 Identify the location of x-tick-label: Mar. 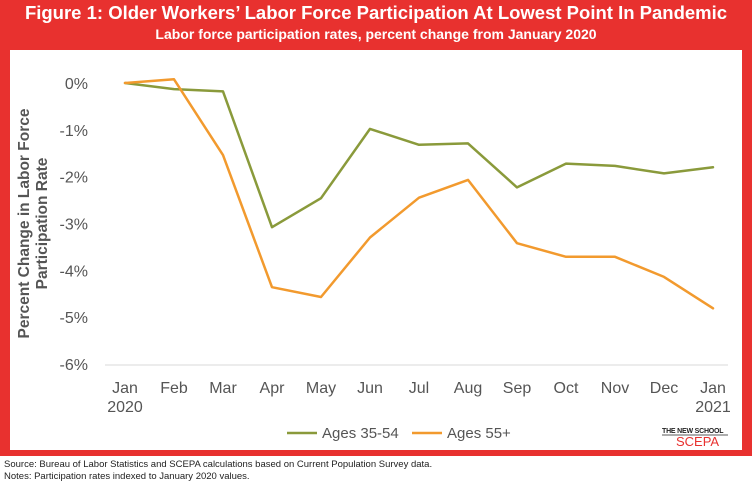
(223, 388).